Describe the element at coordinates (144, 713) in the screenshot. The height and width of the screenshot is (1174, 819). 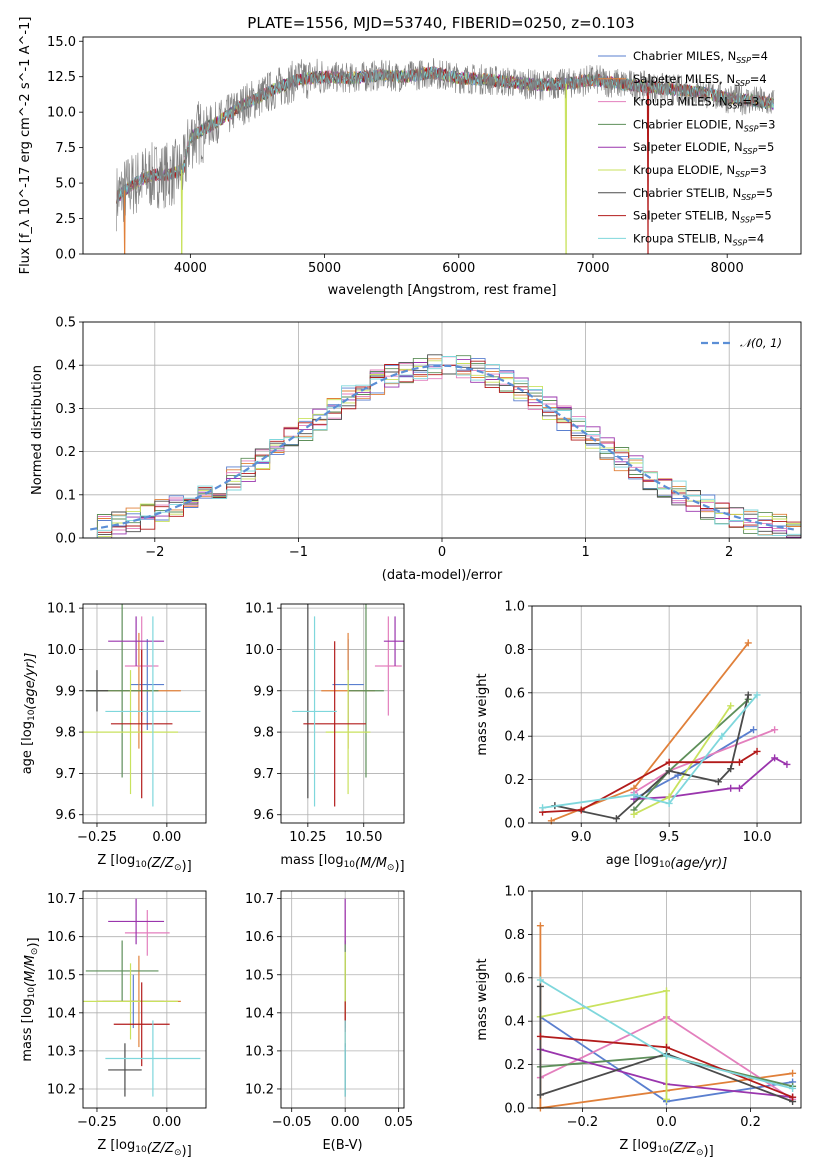
I see `age_vs_Z-frame` at that location.